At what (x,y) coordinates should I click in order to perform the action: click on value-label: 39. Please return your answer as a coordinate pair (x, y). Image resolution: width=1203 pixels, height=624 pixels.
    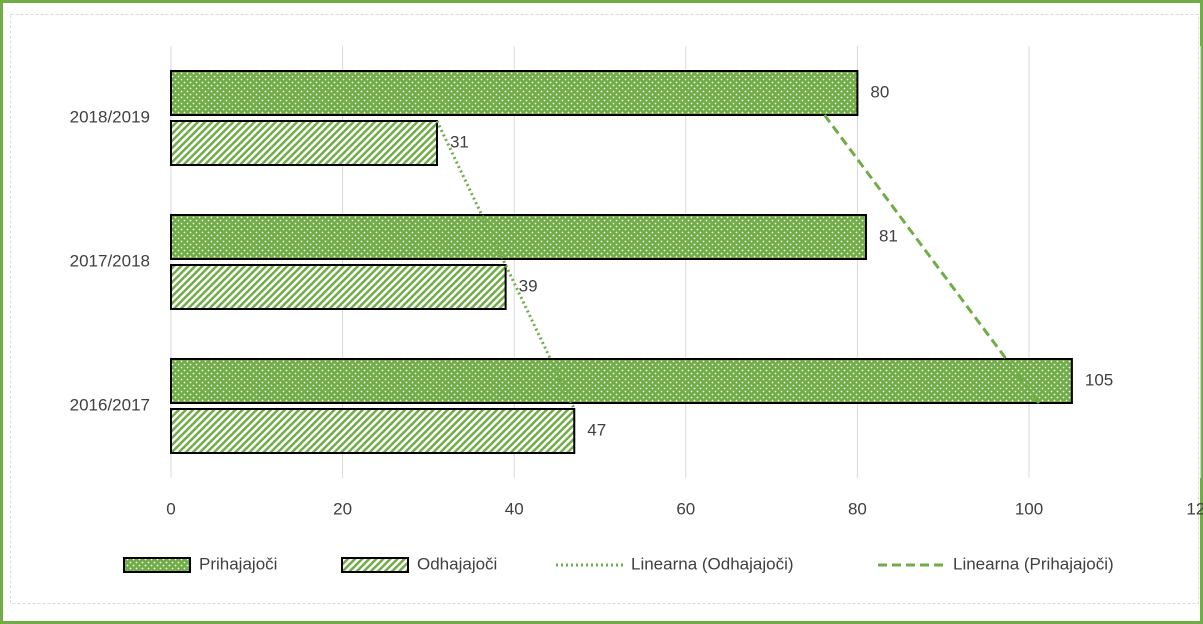
    Looking at the image, I should click on (528, 285).